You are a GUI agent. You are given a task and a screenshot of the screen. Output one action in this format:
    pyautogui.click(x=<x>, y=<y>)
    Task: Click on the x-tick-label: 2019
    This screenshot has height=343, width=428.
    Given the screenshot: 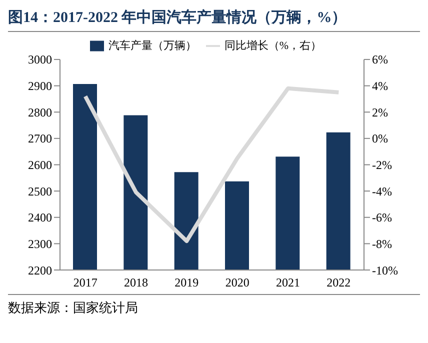 What is the action you would take?
    pyautogui.click(x=186, y=283)
    